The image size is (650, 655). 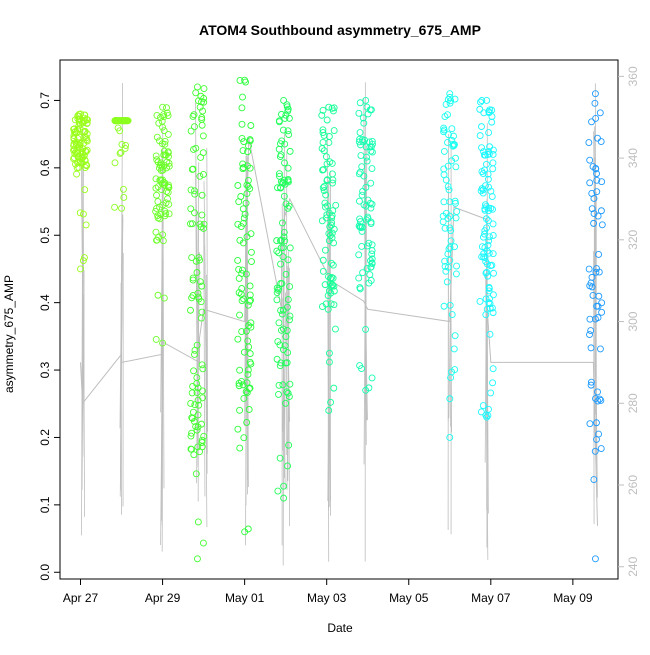 What do you see at coordinates (633, 403) in the screenshot?
I see `y2-tick-label: 280` at bounding box center [633, 403].